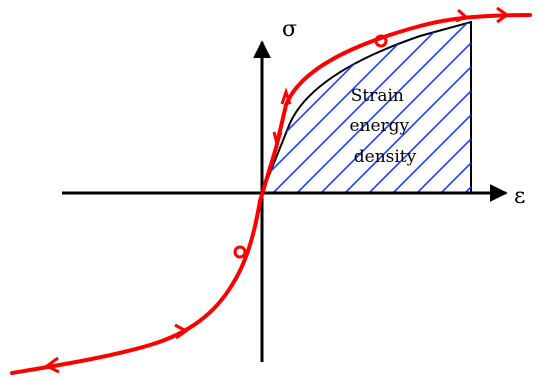  Describe the element at coordinates (379, 126) in the screenshot. I see `region-label-line-2: energy` at that location.